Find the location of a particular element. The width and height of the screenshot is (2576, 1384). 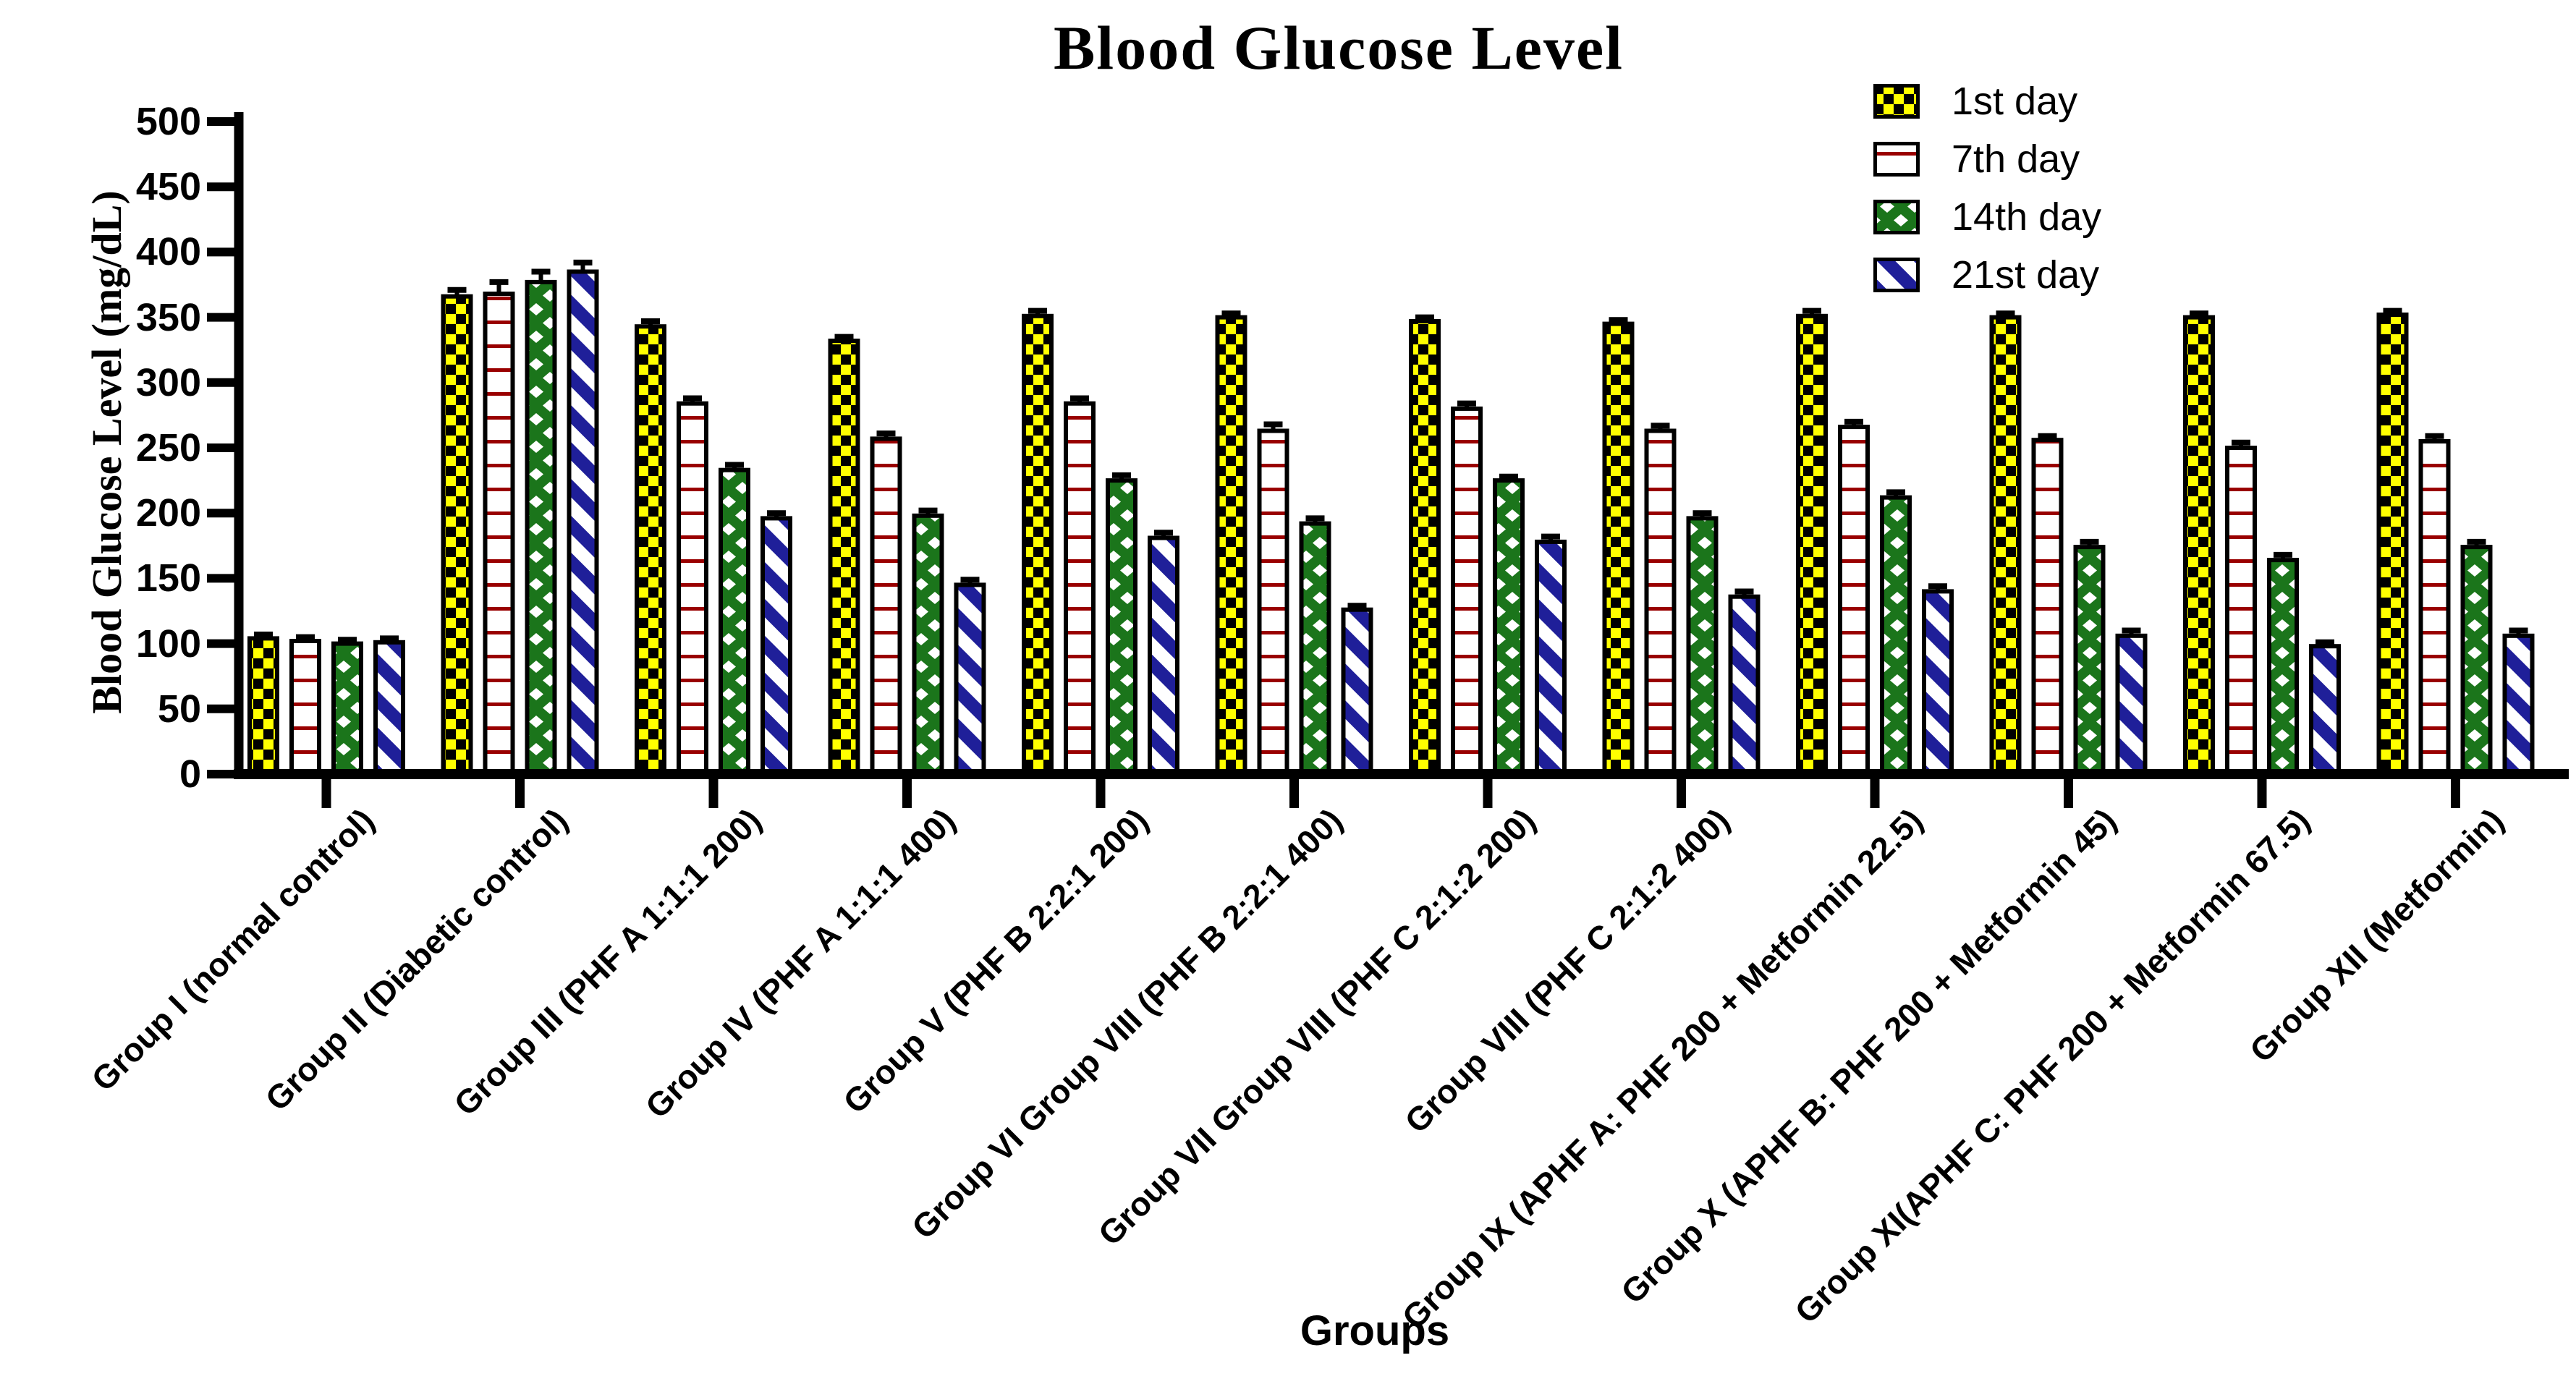

bar-7th-day-cat12 is located at coordinates (2434, 607).